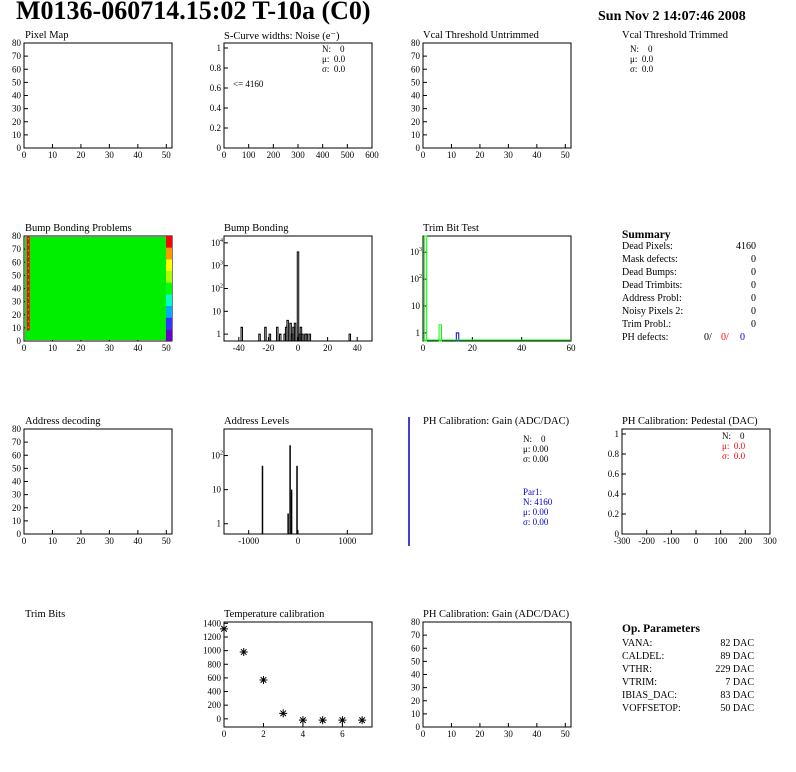  What do you see at coordinates (45, 614) in the screenshot?
I see `trim-bits-title: Trim Bits` at bounding box center [45, 614].